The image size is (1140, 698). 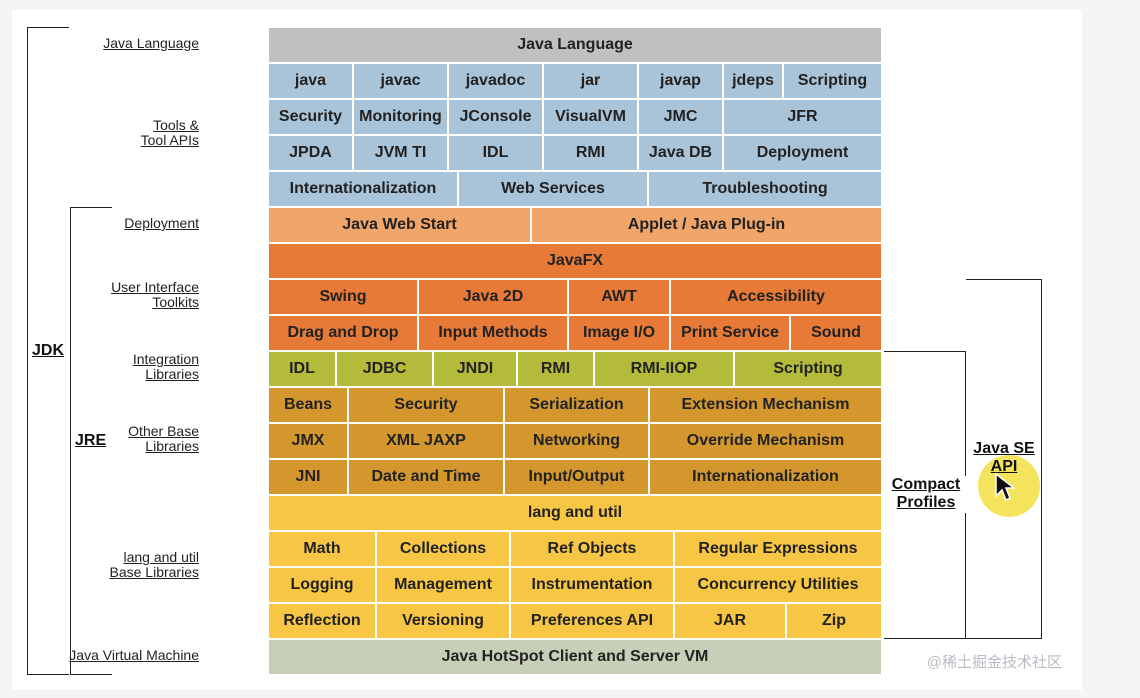 What do you see at coordinates (765, 477) in the screenshot?
I see `cell-base3-internationalization: Internationalization` at bounding box center [765, 477].